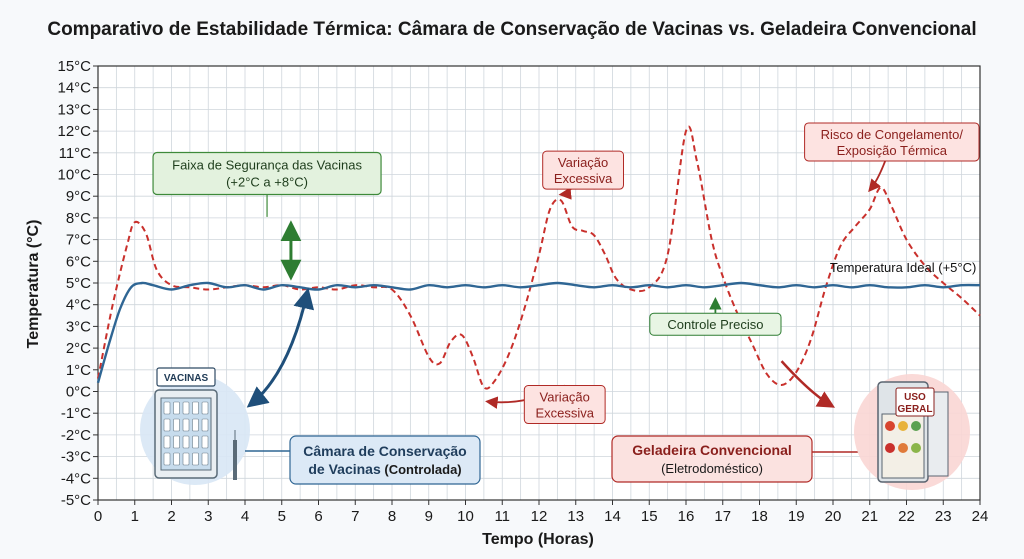  Describe the element at coordinates (74, 175) in the screenshot. I see `y-tick-label: 10°C` at that location.